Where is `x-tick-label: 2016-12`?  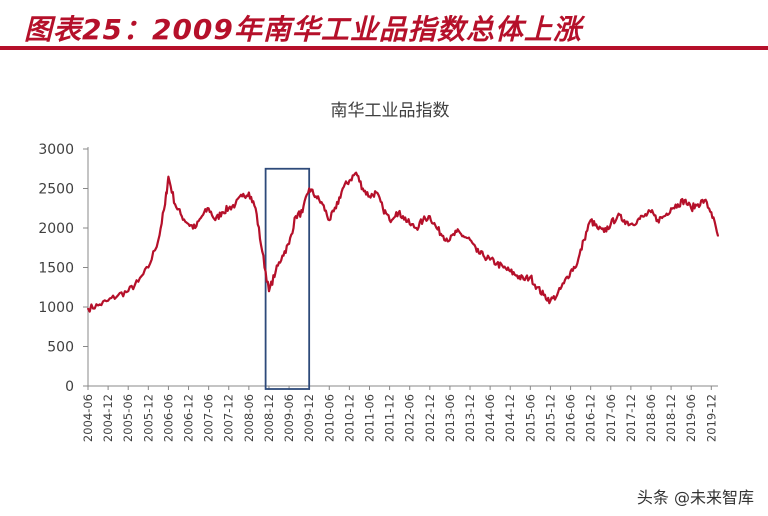 x-tick-label: 2016-12 is located at coordinates (591, 418).